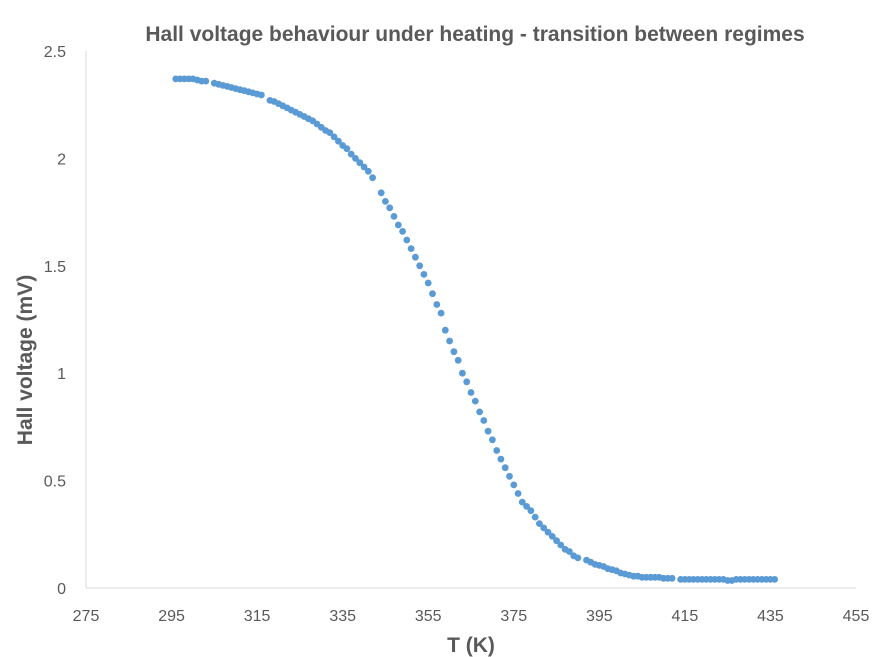 The width and height of the screenshot is (891, 657). I want to click on y-tick-label: 0.5, so click(55, 482).